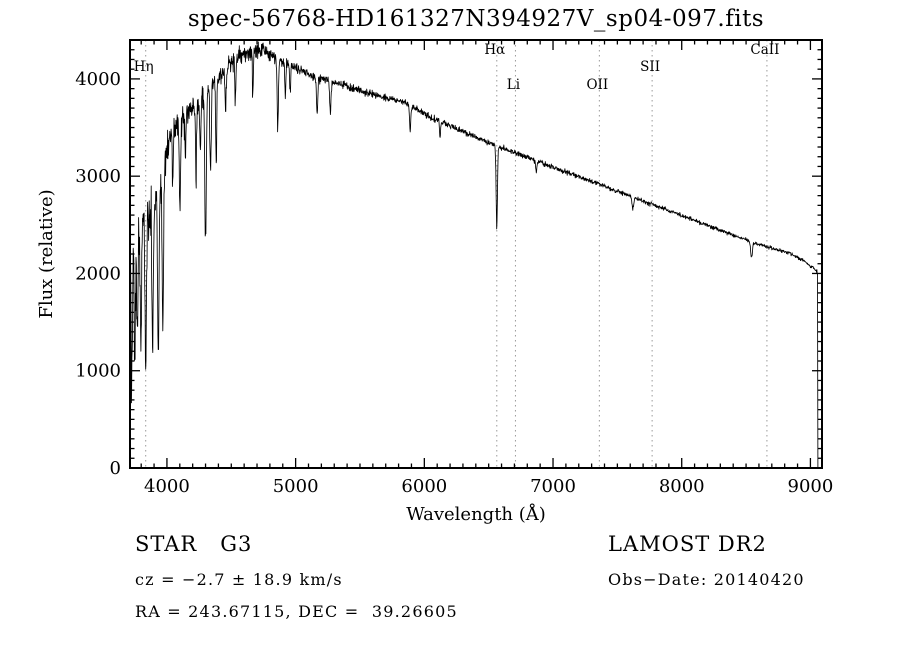 The image size is (900, 650). I want to click on marker-label: Hα, so click(494, 50).